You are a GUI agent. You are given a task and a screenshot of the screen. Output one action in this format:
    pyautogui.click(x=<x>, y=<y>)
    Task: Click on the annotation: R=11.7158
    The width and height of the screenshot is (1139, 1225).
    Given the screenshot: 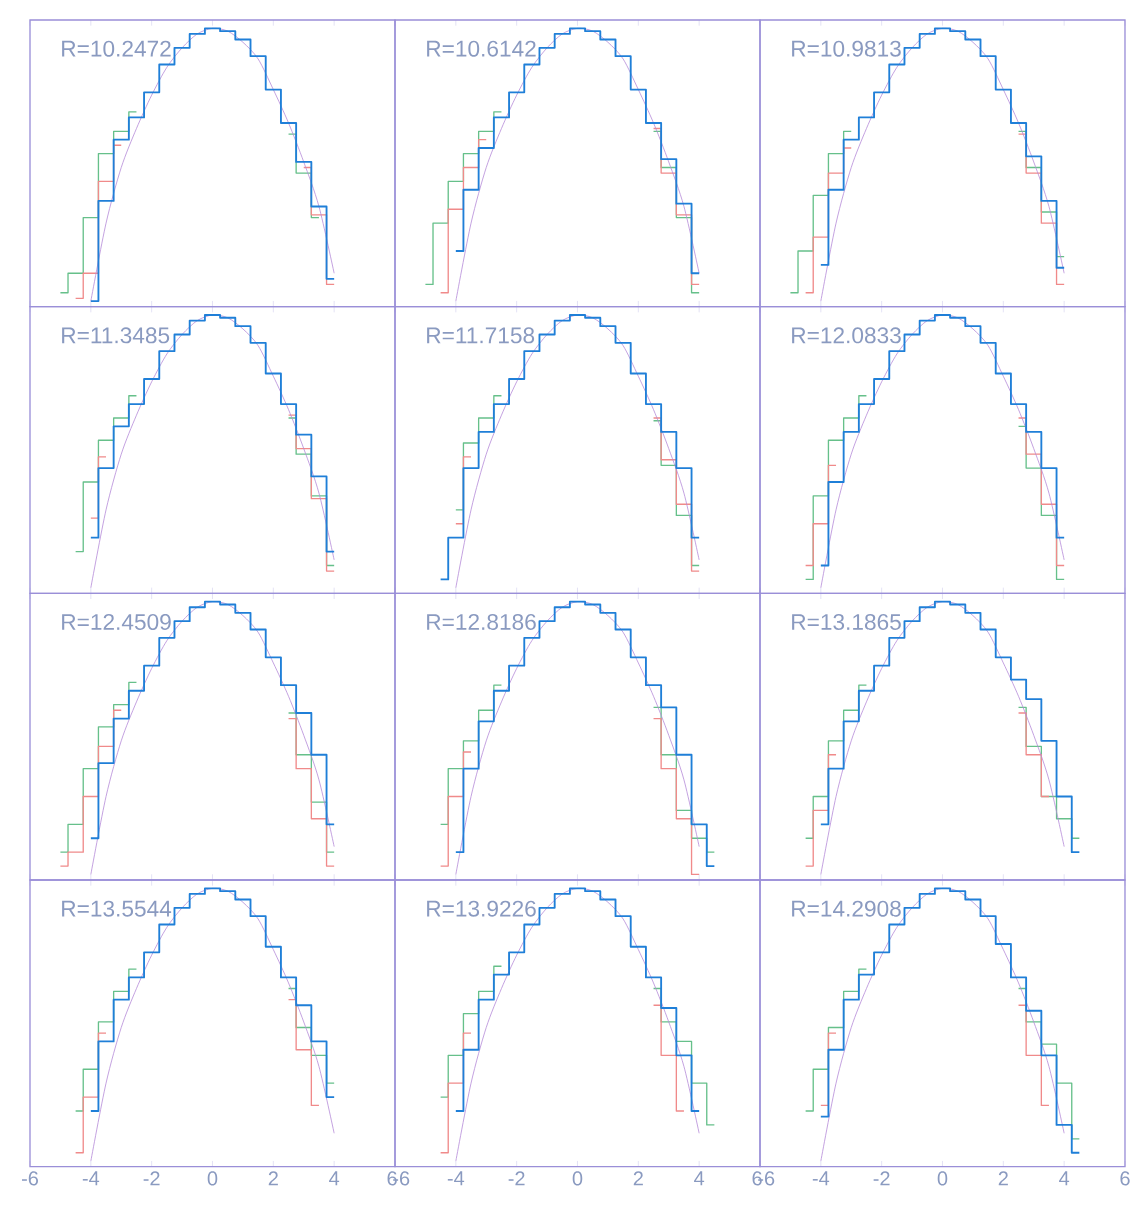 What is the action you would take?
    pyautogui.click(x=481, y=335)
    